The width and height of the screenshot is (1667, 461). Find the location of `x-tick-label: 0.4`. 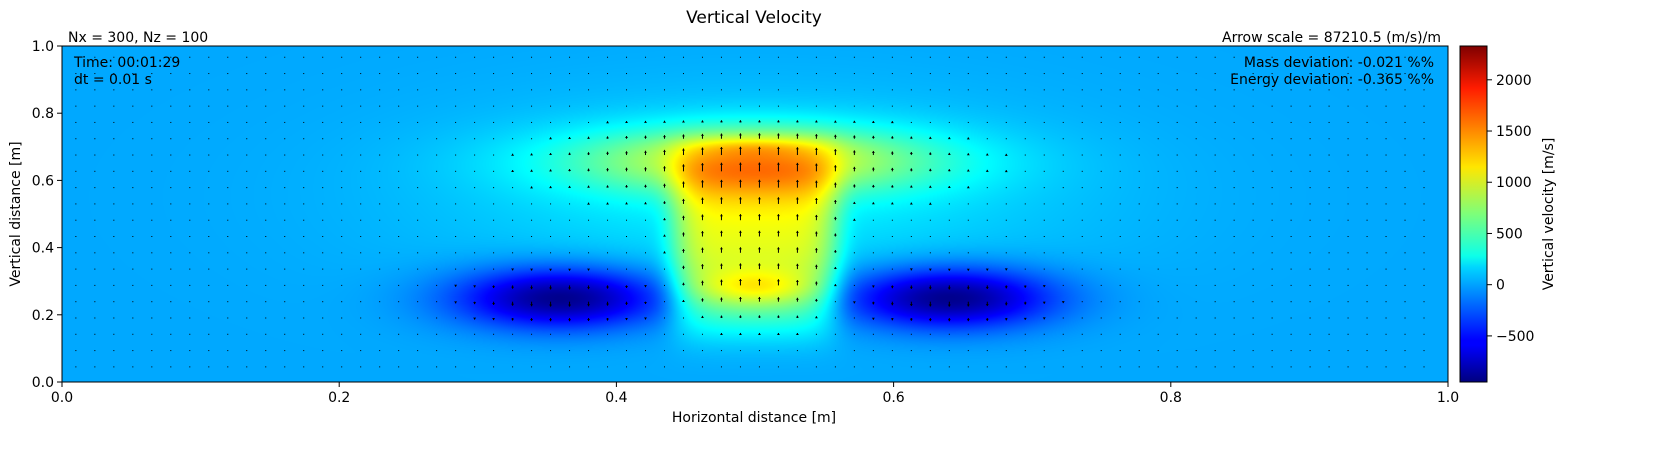

x-tick-label: 0.4 is located at coordinates (616, 398).